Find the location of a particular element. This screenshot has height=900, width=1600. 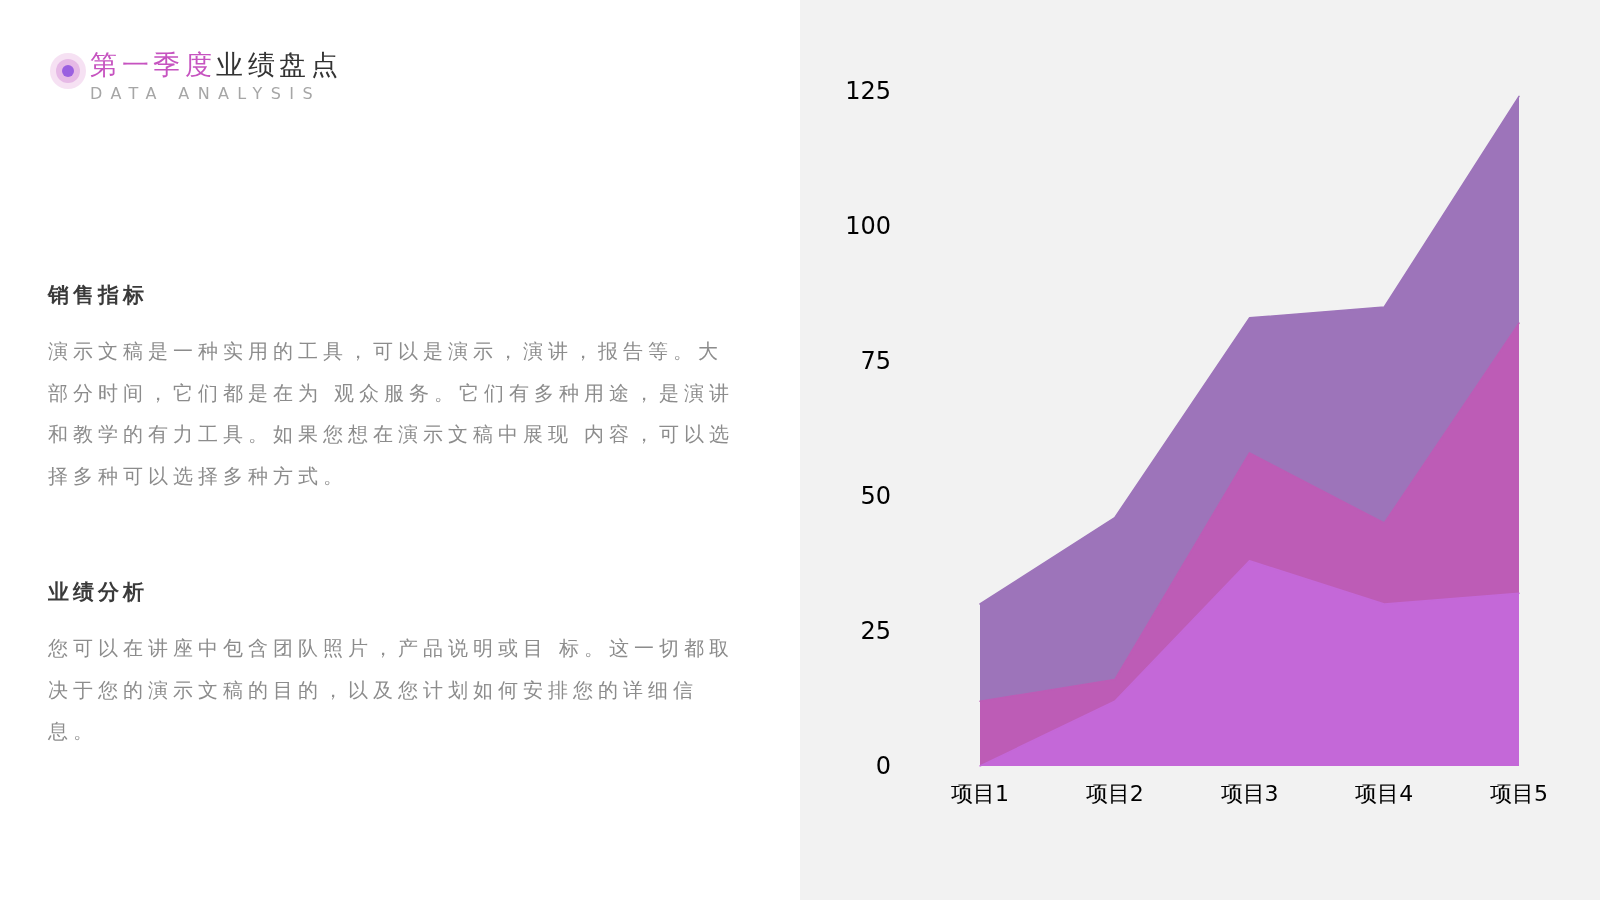

y-tick-label: 125 is located at coordinates (868, 91).